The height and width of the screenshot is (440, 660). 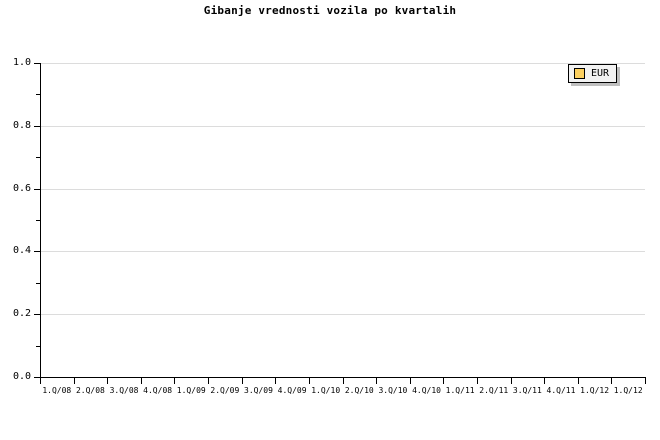 What do you see at coordinates (292, 390) in the screenshot?
I see `x-tick-label-7: 4.Q/09` at bounding box center [292, 390].